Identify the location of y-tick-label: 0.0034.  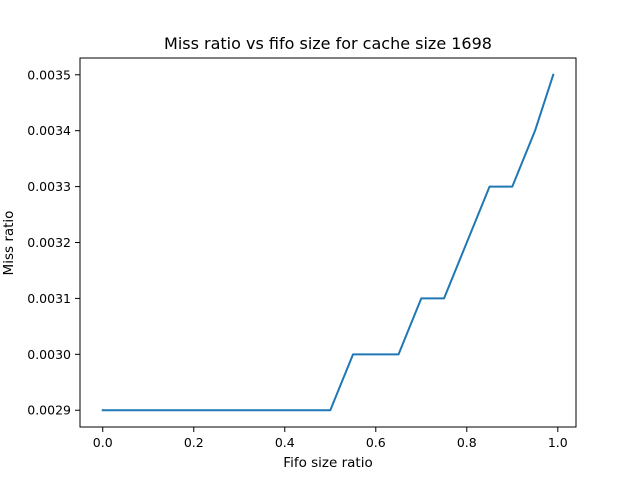
(49, 130).